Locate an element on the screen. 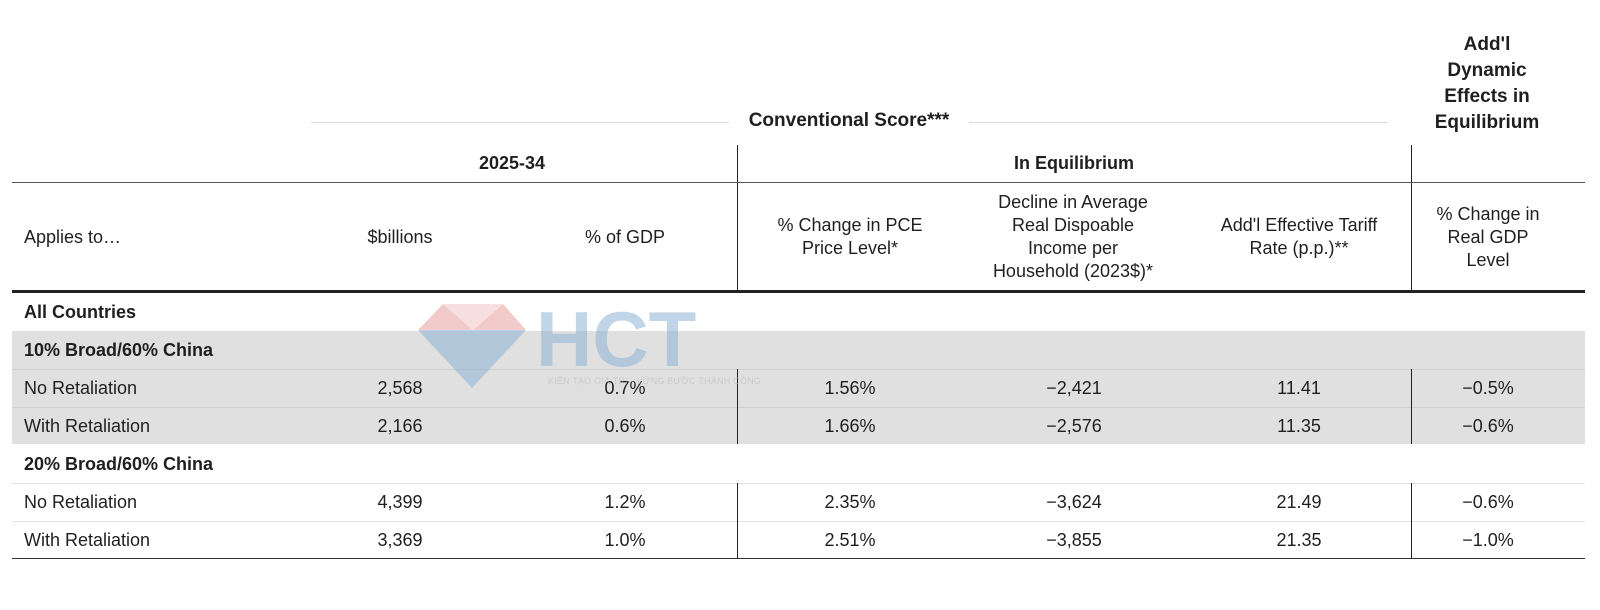 The width and height of the screenshot is (1600, 610). cell-billions: 2,568 is located at coordinates (400, 388).